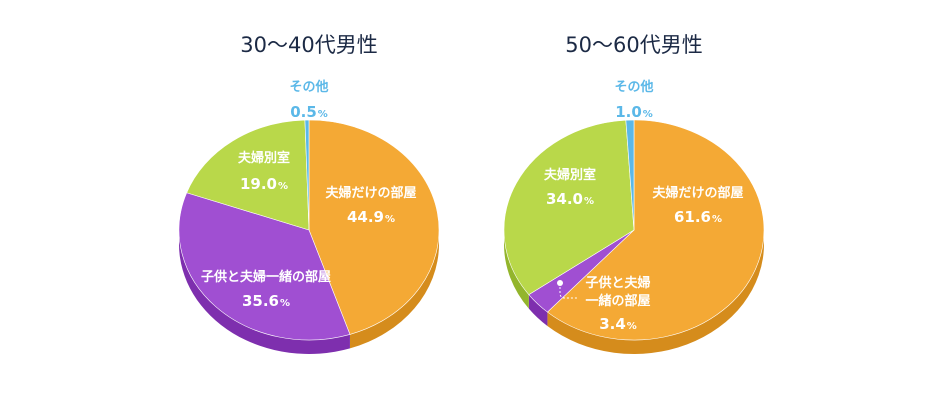 The height and width of the screenshot is (401, 946). Describe the element at coordinates (365, 217) in the screenshot. I see `slice-value-number: 44.9` at that location.